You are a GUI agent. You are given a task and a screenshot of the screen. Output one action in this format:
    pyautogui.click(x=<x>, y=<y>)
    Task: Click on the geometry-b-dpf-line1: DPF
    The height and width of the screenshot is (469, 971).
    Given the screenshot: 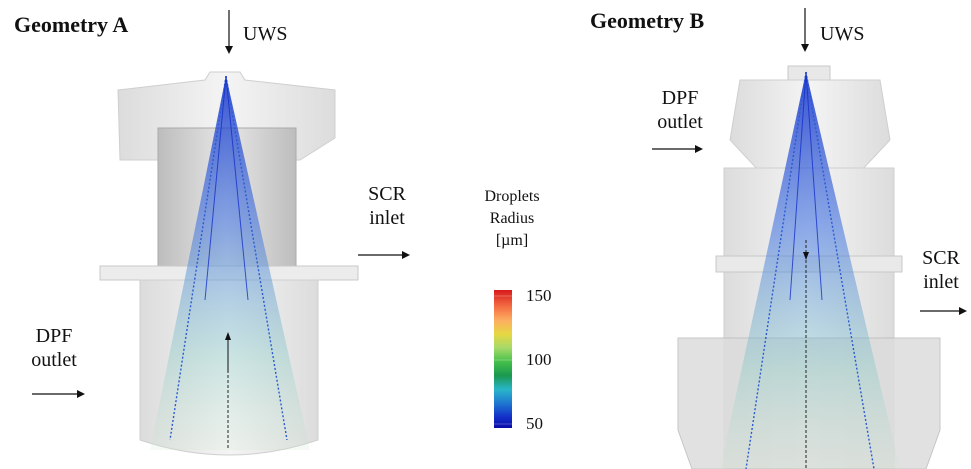 What is the action you would take?
    pyautogui.click(x=680, y=98)
    